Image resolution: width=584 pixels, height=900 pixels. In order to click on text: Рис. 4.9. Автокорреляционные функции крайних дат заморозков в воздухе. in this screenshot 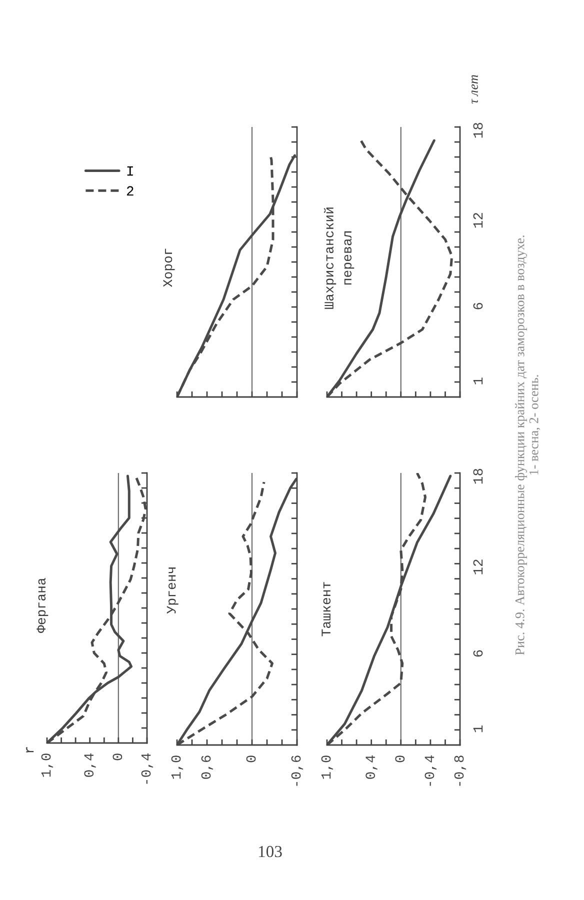, I will do `click(521, 445)`.